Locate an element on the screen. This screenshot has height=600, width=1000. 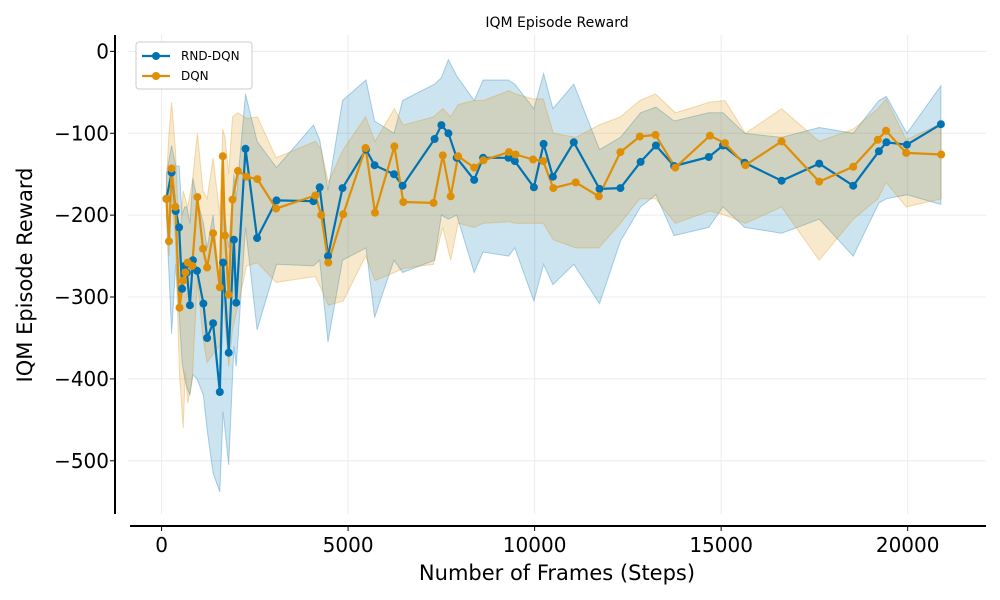
y-tick-label: −400 is located at coordinates (81, 379).